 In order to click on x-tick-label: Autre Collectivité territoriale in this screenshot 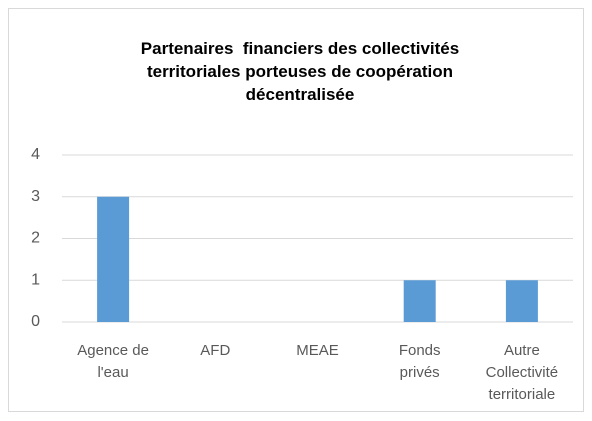, I will do `click(522, 372)`.